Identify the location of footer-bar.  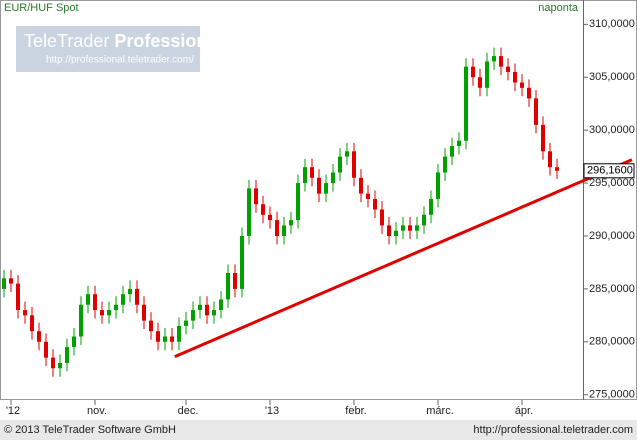
(318, 430).